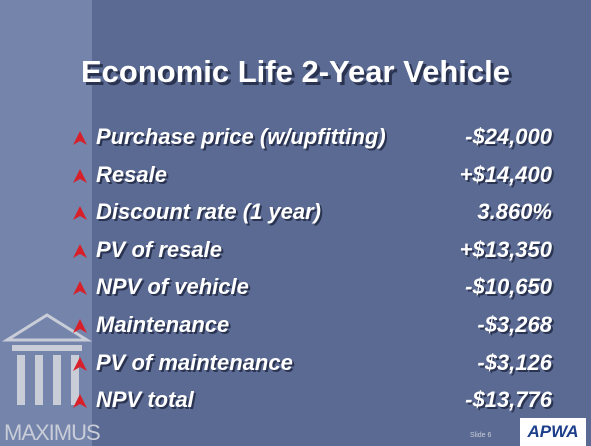 Image resolution: width=591 pixels, height=446 pixels. I want to click on slide-number: Slide 6, so click(481, 435).